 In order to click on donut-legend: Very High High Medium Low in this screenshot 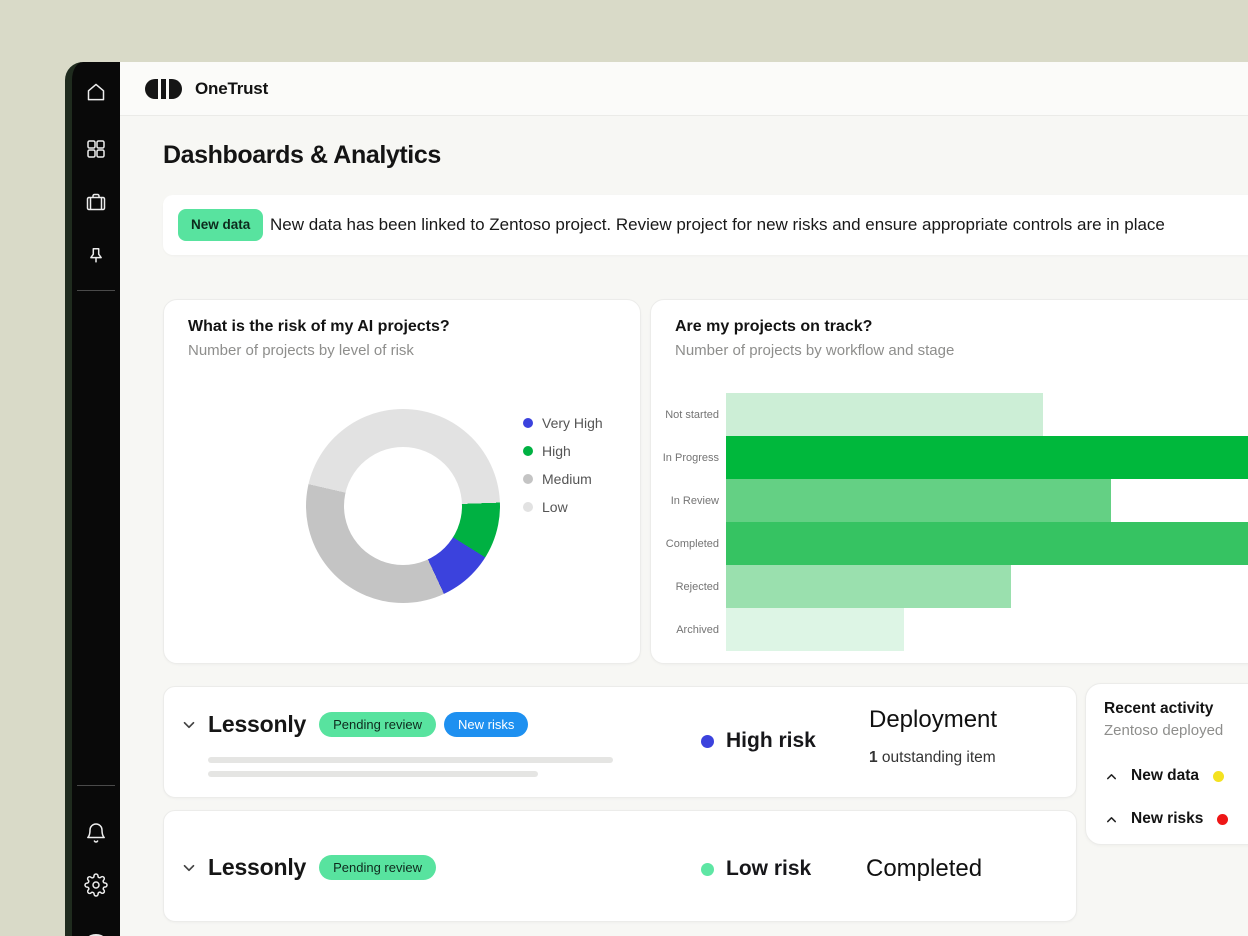, I will do `click(563, 465)`.